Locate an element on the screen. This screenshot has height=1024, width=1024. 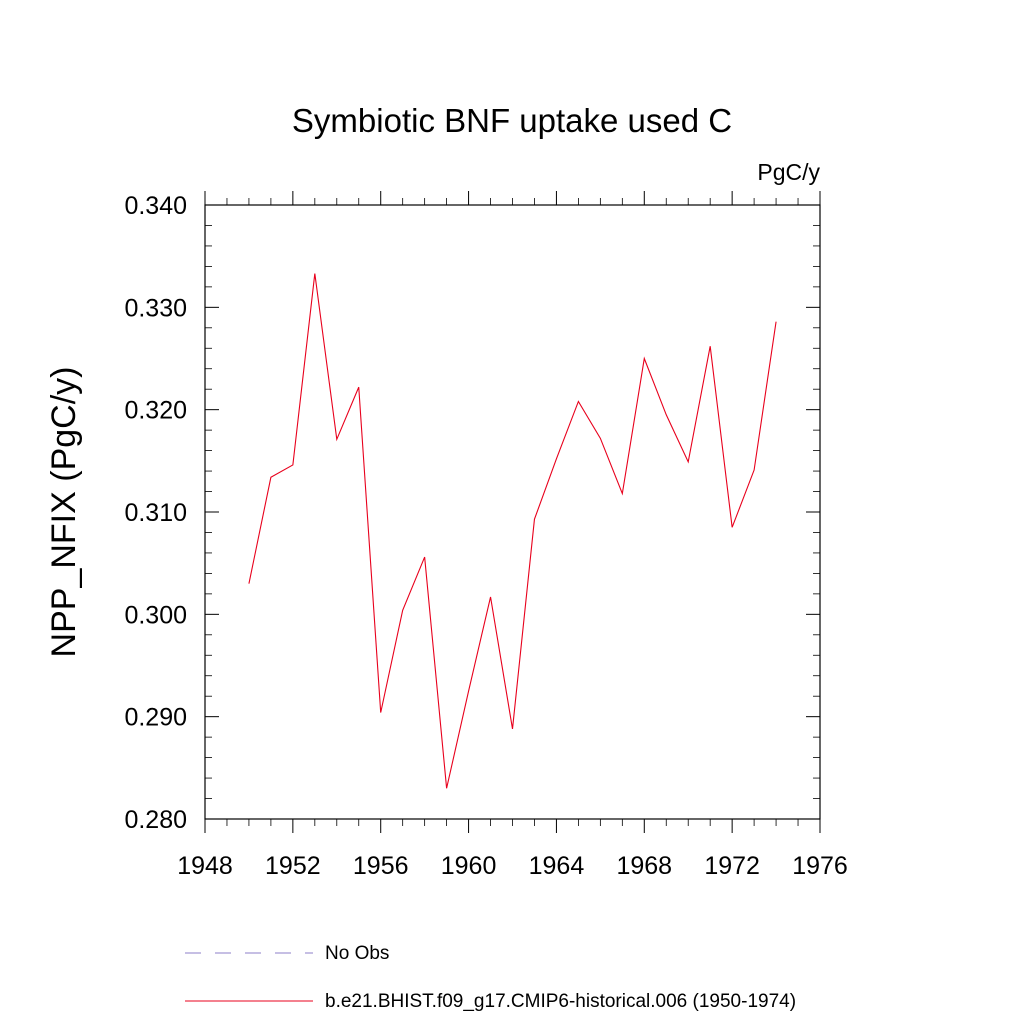
y-tick-label-3: 0.310 is located at coordinates (155, 513).